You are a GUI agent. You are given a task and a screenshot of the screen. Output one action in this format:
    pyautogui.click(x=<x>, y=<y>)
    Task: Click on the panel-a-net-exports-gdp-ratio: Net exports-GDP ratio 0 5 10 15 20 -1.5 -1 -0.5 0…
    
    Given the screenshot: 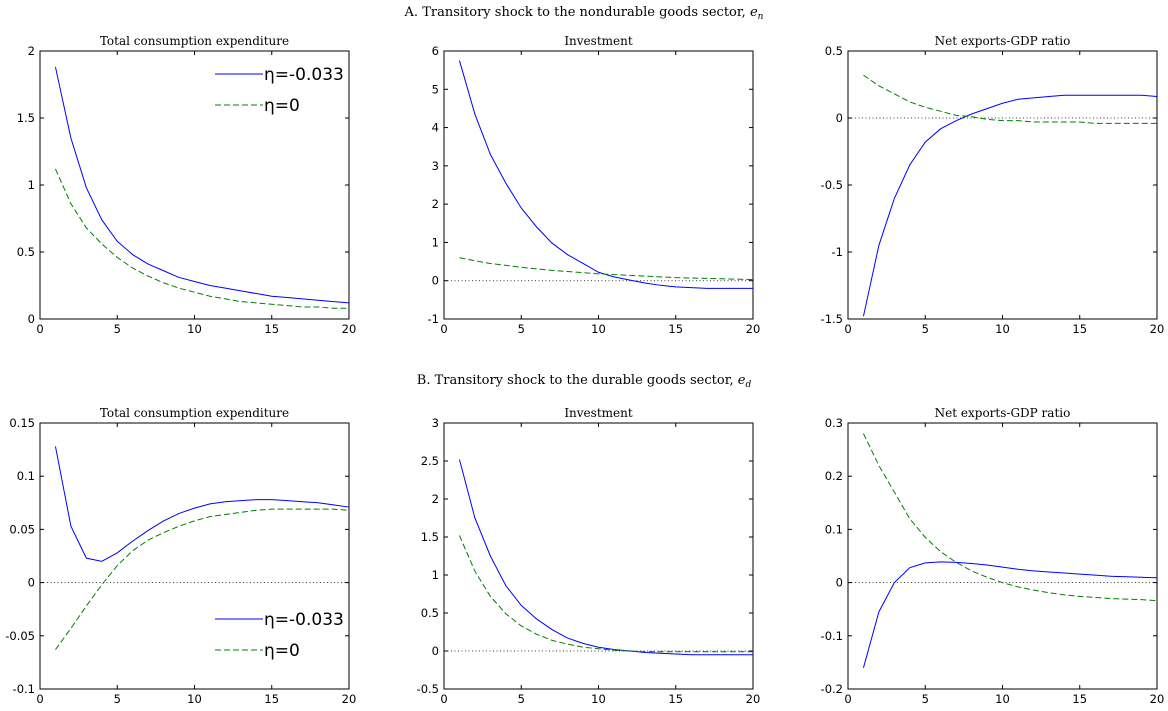 What is the action you would take?
    pyautogui.click(x=993, y=185)
    